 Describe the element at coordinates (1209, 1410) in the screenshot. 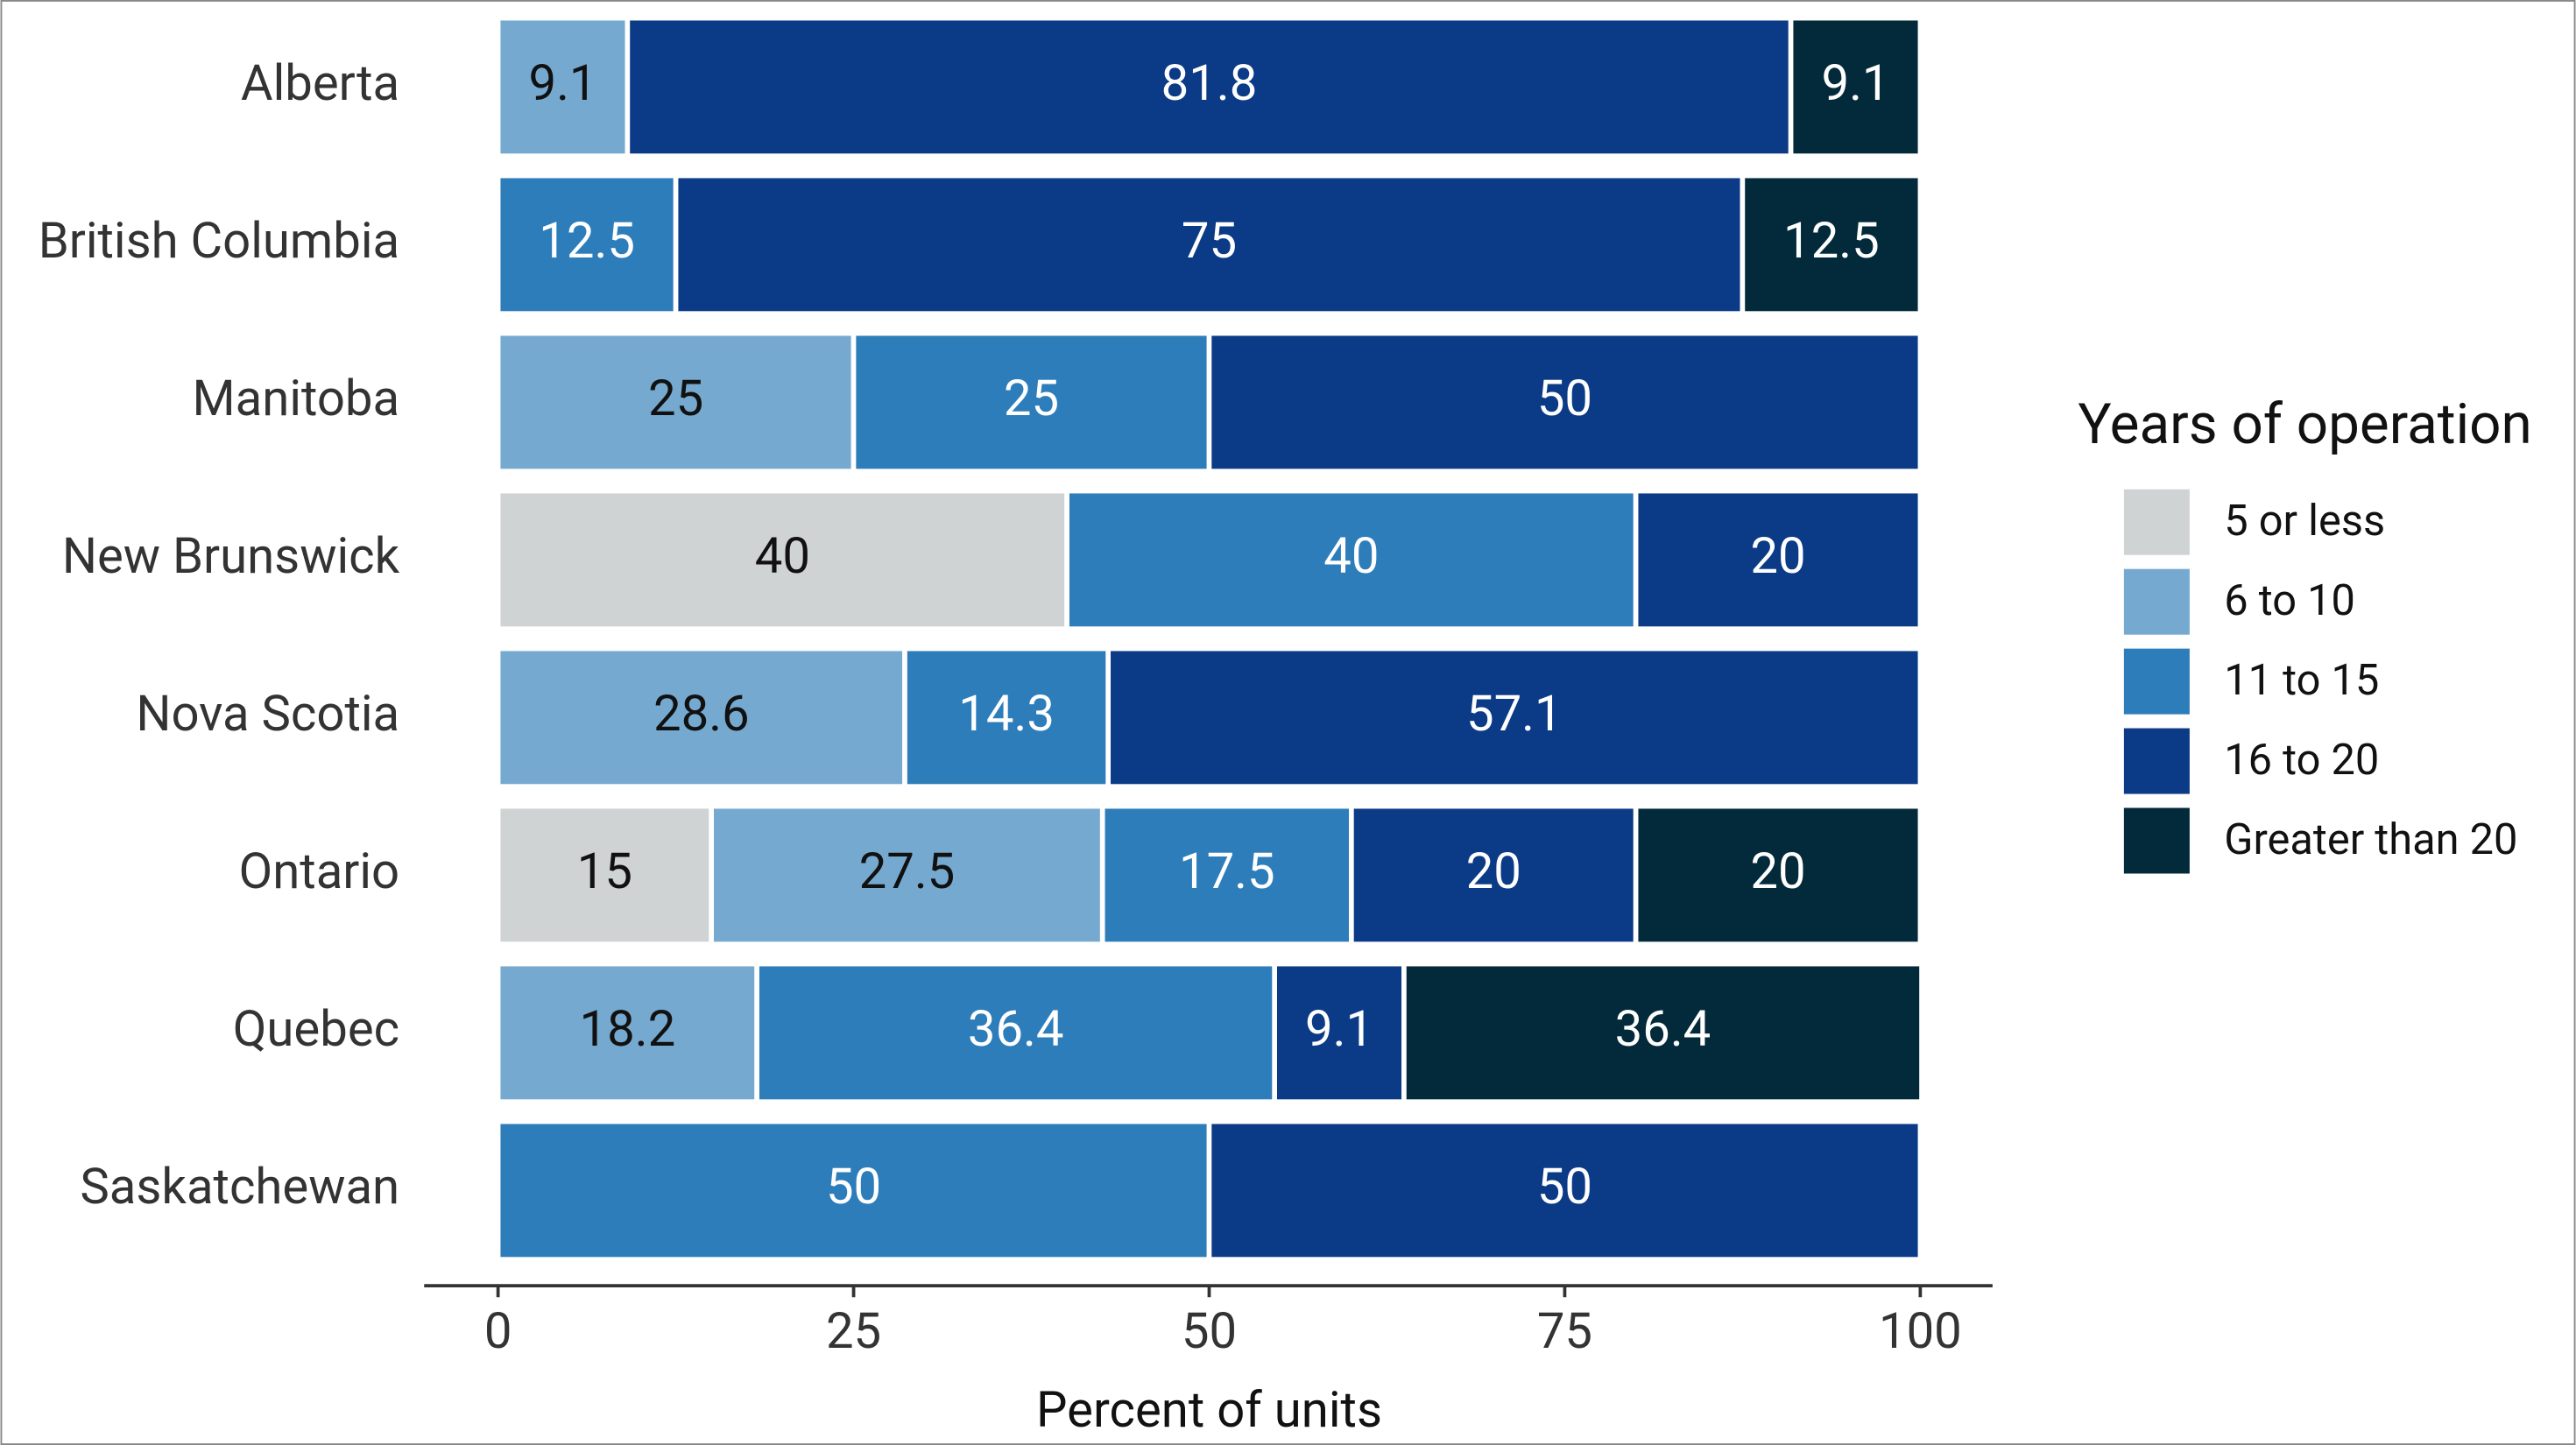

I see `x-axis-title: Percent of units` at that location.